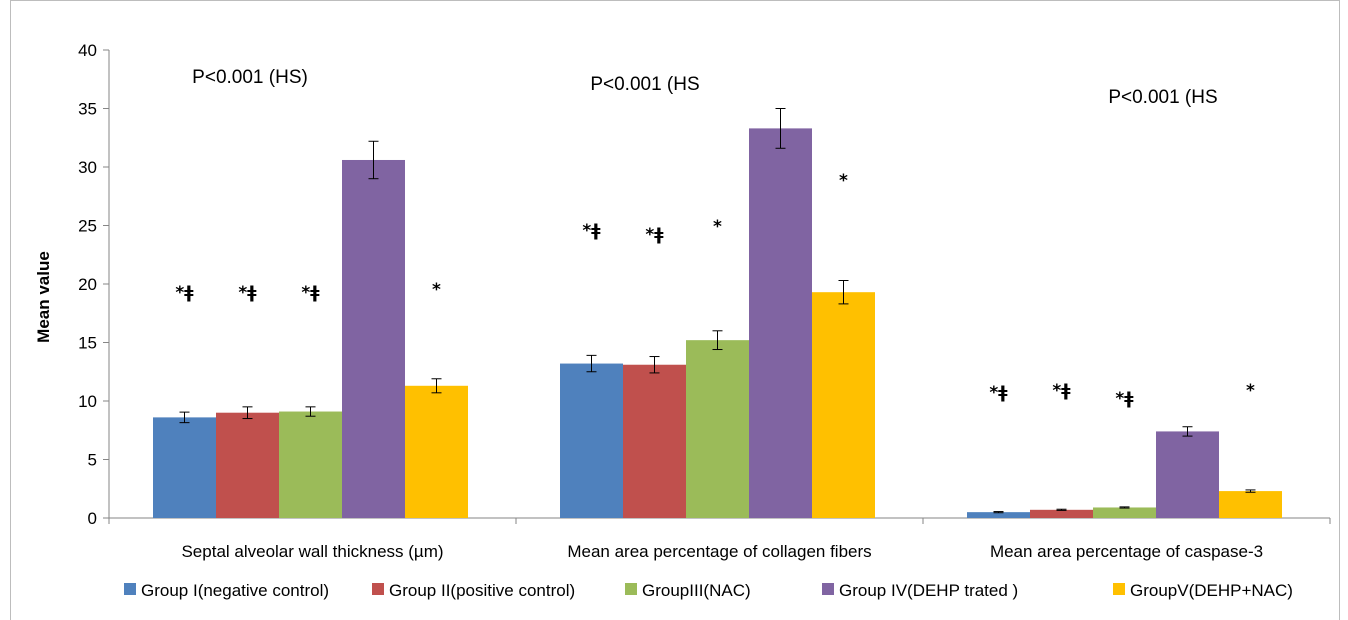 Image resolution: width=1348 pixels, height=620 pixels. Describe the element at coordinates (235, 590) in the screenshot. I see `legend-label: Group I(negative control)` at that location.